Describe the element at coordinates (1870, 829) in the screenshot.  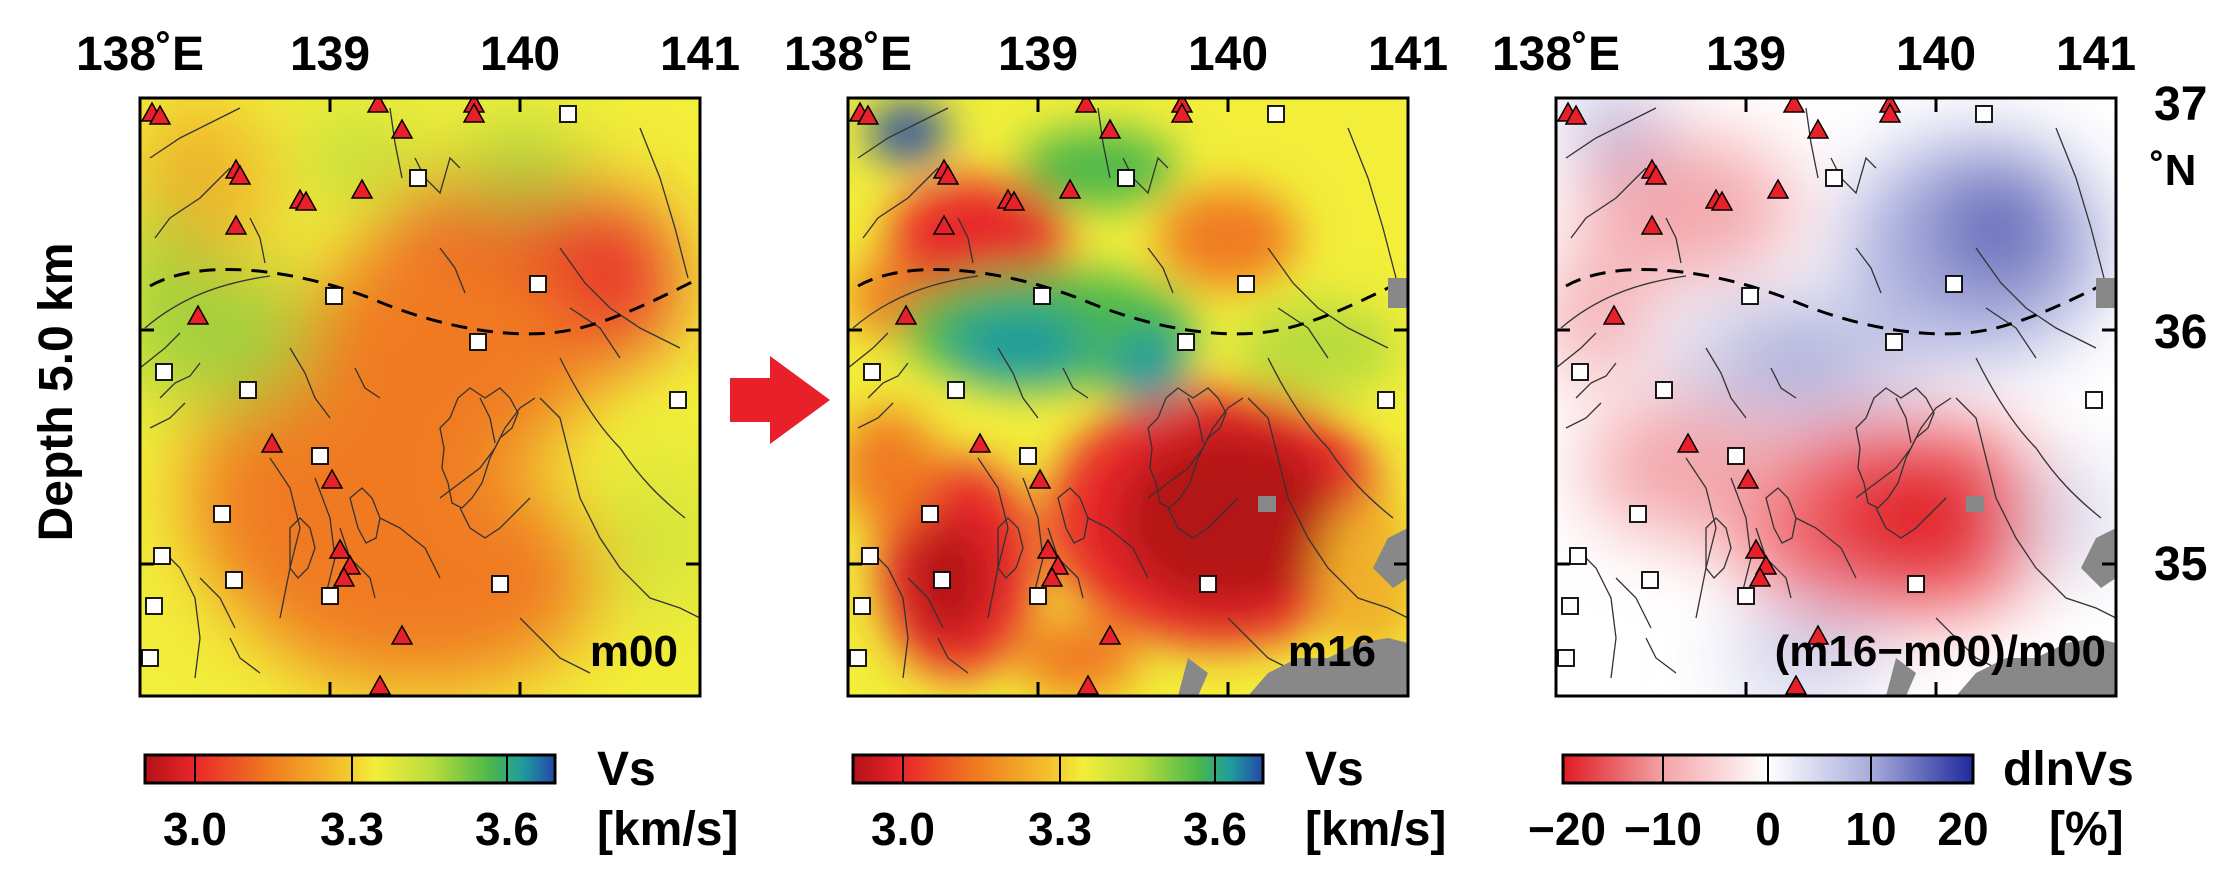
I see `colorbar-tick: 10` at that location.